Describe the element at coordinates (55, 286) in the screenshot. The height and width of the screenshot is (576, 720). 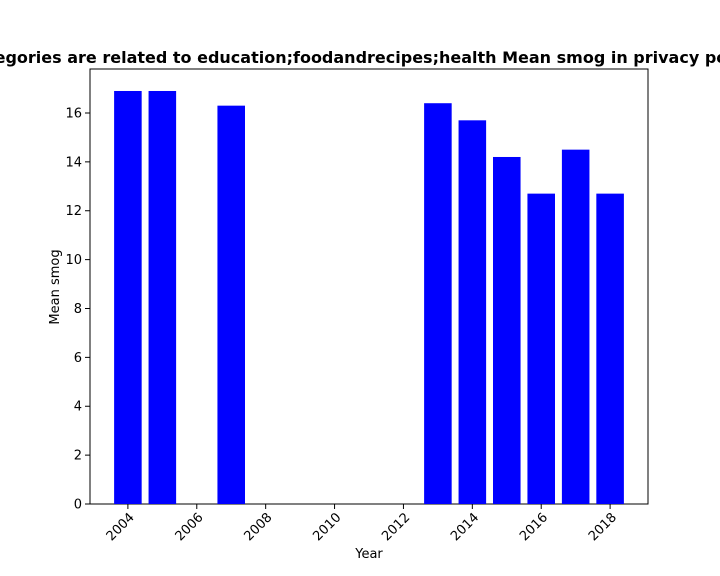
I see `y-axis-label: Mean smog` at that location.